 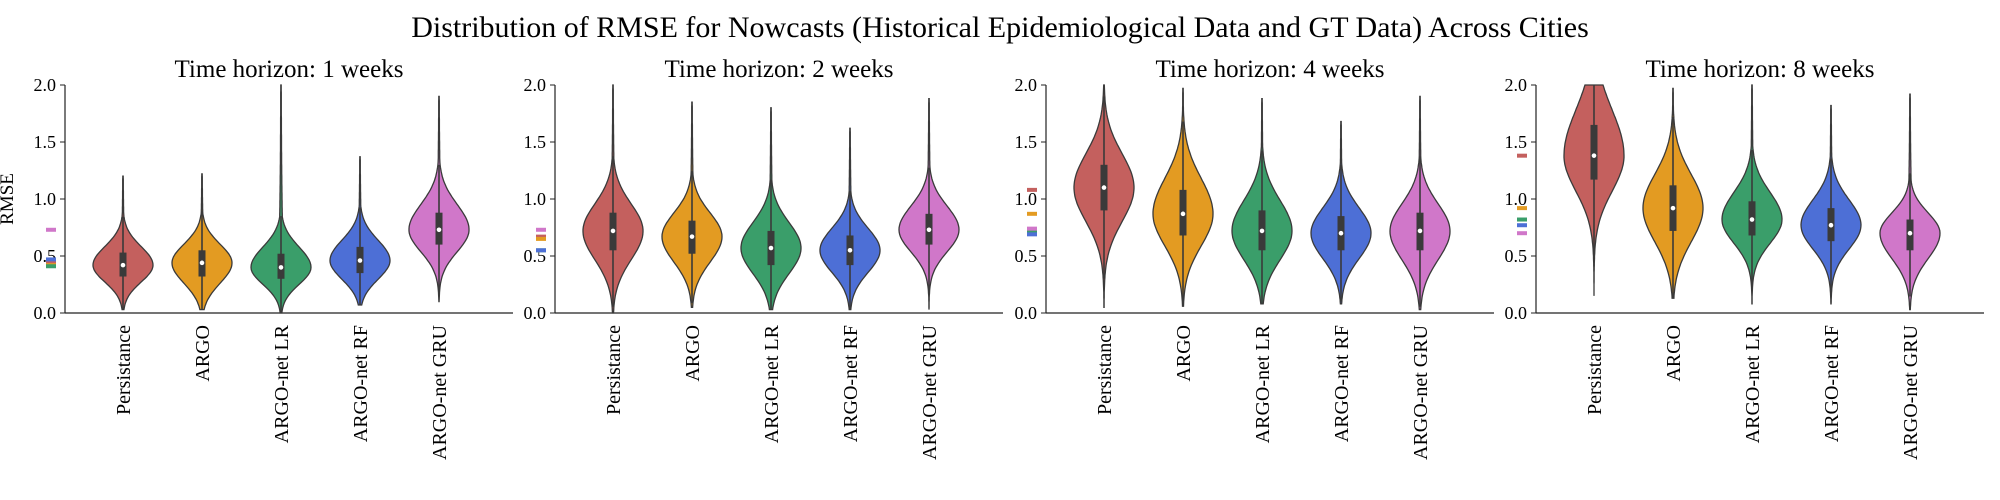 I want to click on panel-title: Time horizon: 4 weeks, so click(x=1270, y=69).